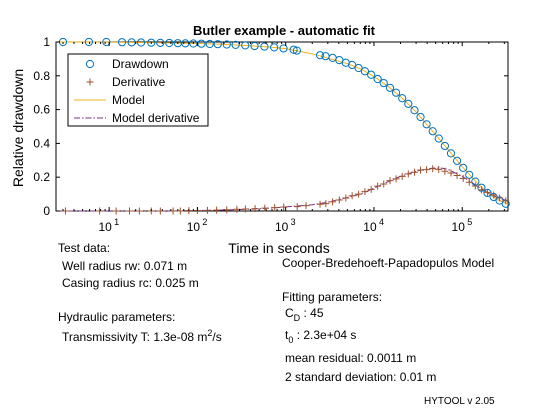  I want to click on transmissivity-exponent: 2, so click(210, 333).